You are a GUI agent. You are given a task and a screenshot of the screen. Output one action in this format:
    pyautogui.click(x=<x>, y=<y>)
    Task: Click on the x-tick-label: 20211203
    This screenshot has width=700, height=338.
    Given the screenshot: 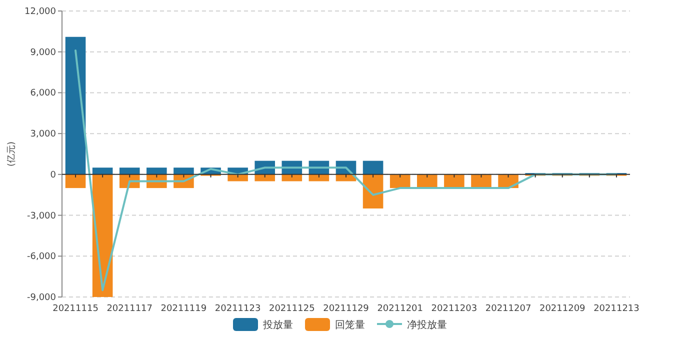 What is the action you would take?
    pyautogui.click(x=454, y=309)
    